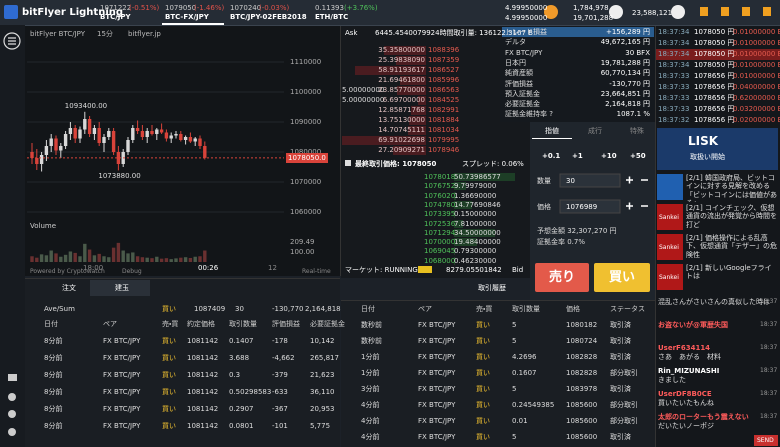  What do you see at coordinates (288, 309) in the screenshot?
I see `summary-cell: -130,770` at bounding box center [288, 309].